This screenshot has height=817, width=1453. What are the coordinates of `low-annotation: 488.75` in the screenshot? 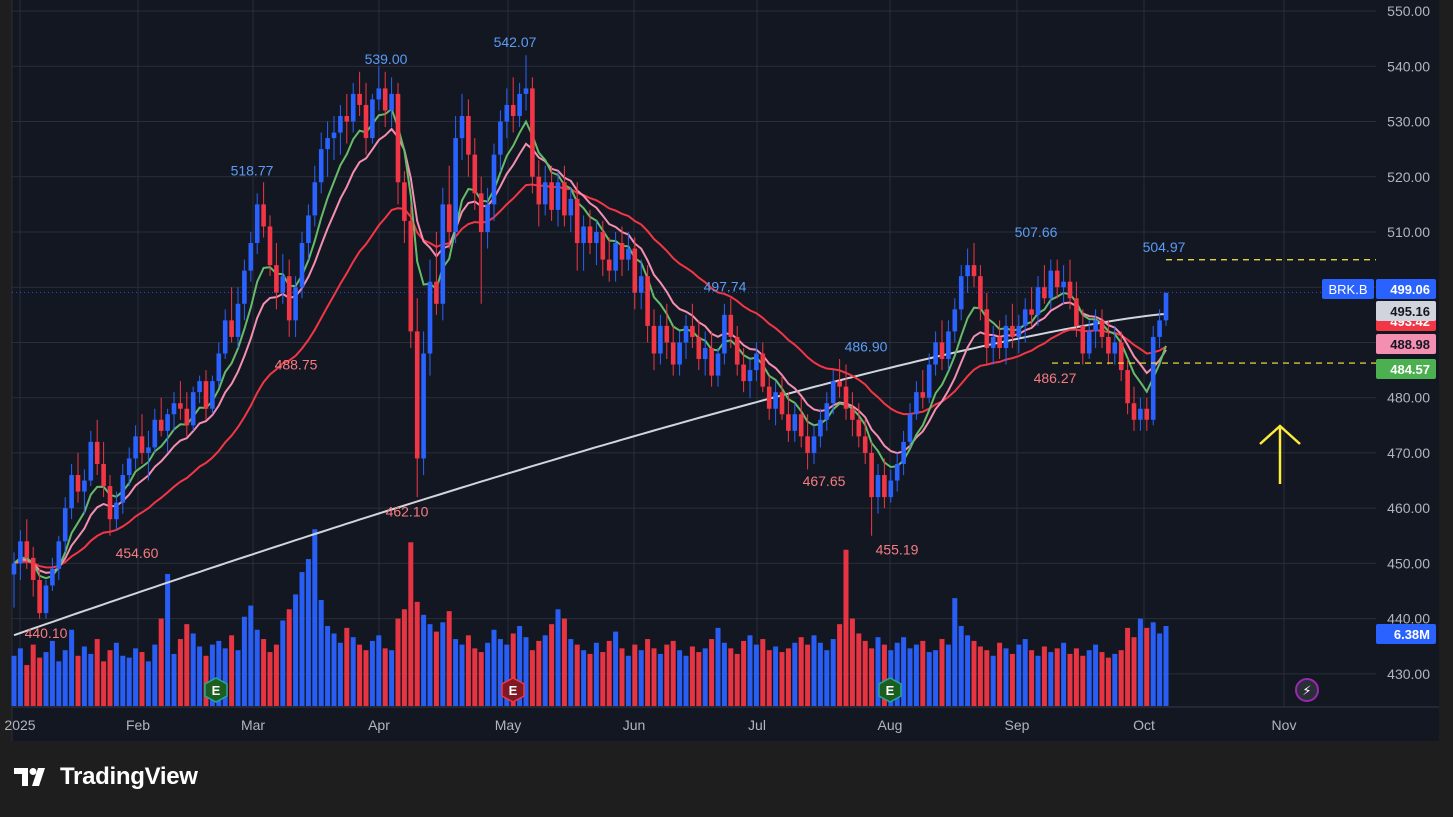 It's located at (296, 364).